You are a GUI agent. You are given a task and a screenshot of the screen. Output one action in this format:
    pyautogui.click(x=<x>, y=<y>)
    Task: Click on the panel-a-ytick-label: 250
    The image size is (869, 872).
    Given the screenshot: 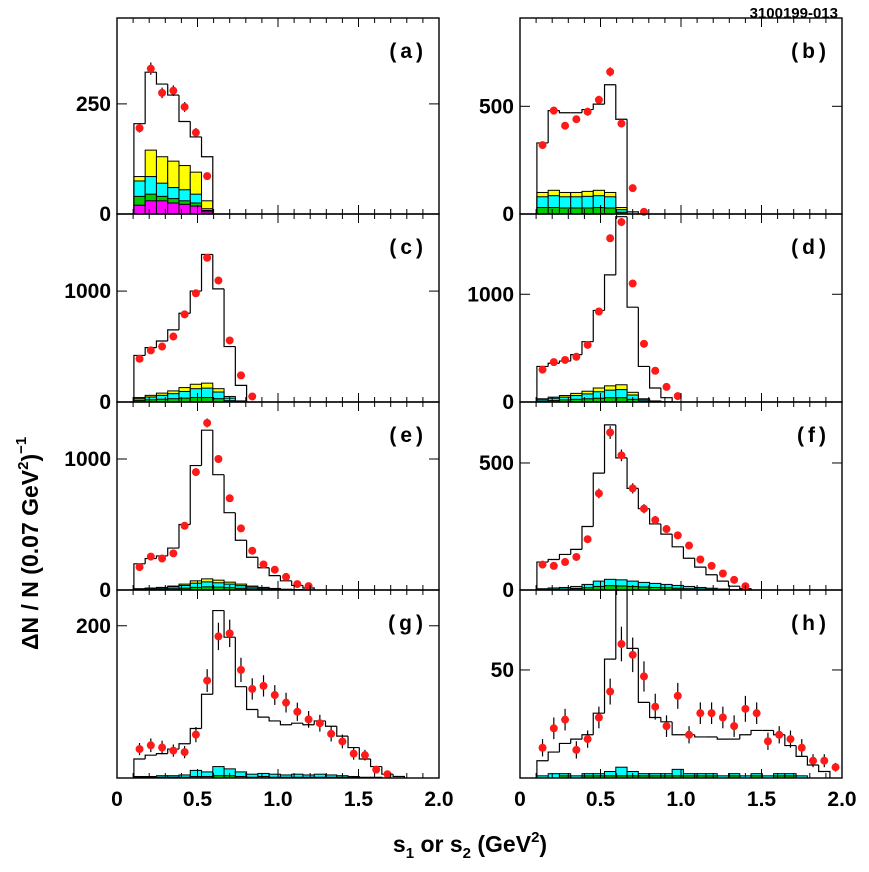 What is the action you would take?
    pyautogui.click(x=93, y=104)
    